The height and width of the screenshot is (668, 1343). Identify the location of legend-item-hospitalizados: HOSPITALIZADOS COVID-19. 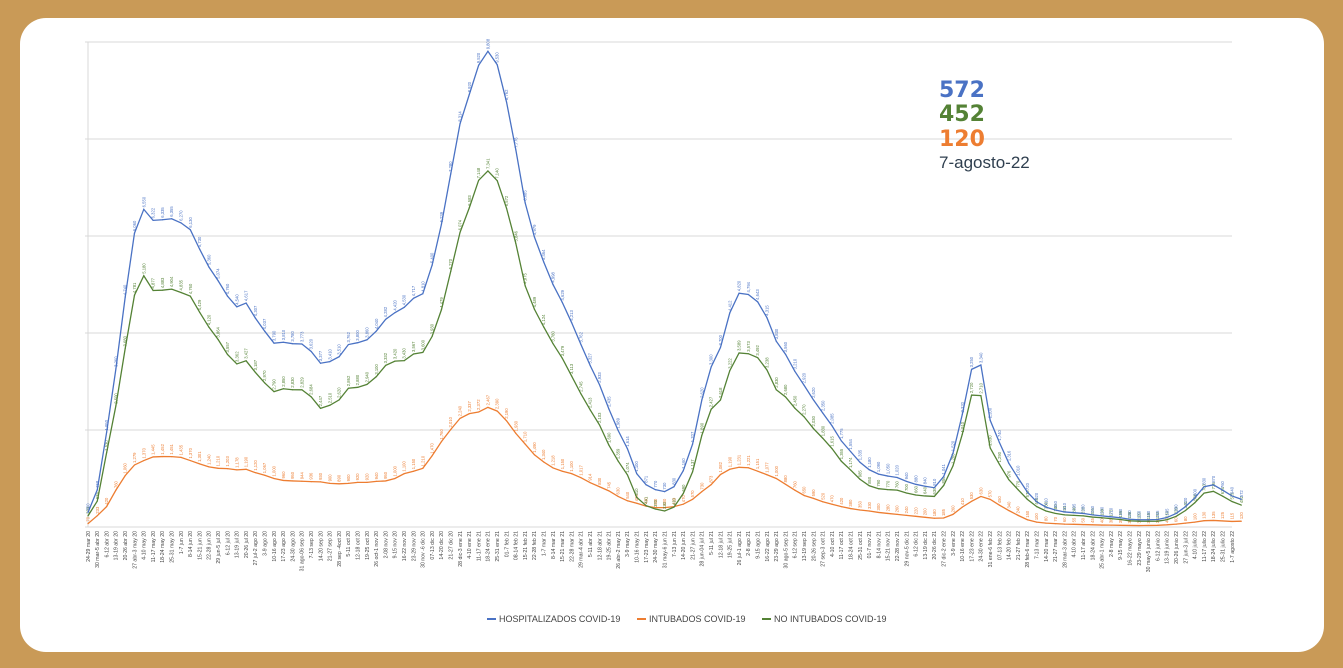
(553, 619).